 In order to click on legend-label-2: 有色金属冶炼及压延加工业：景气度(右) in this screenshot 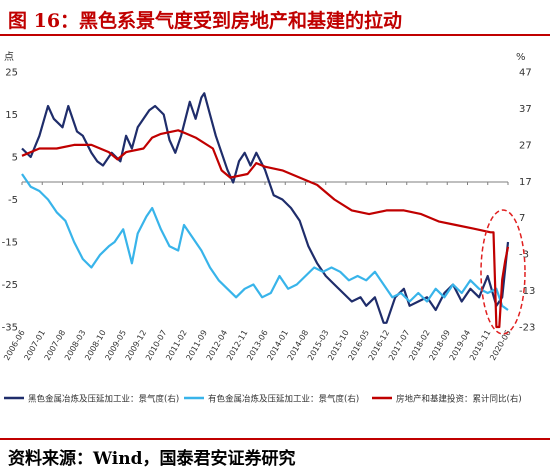, I will do `click(283, 399)`.